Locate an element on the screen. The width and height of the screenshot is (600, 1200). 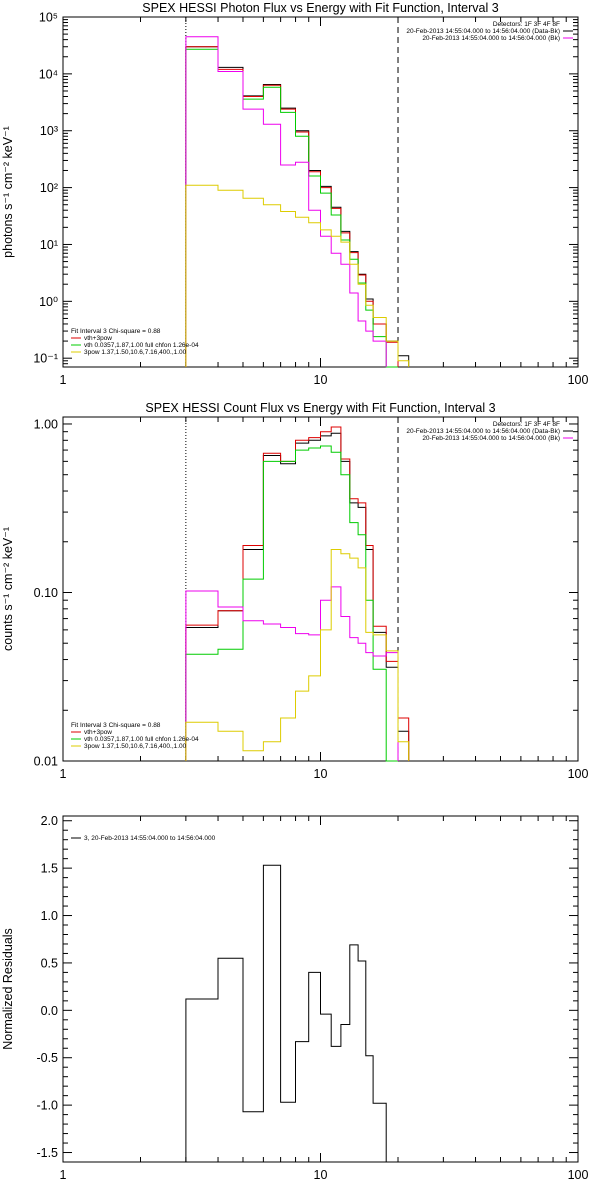
y-tick-label: 0.10 is located at coordinates (46, 593).